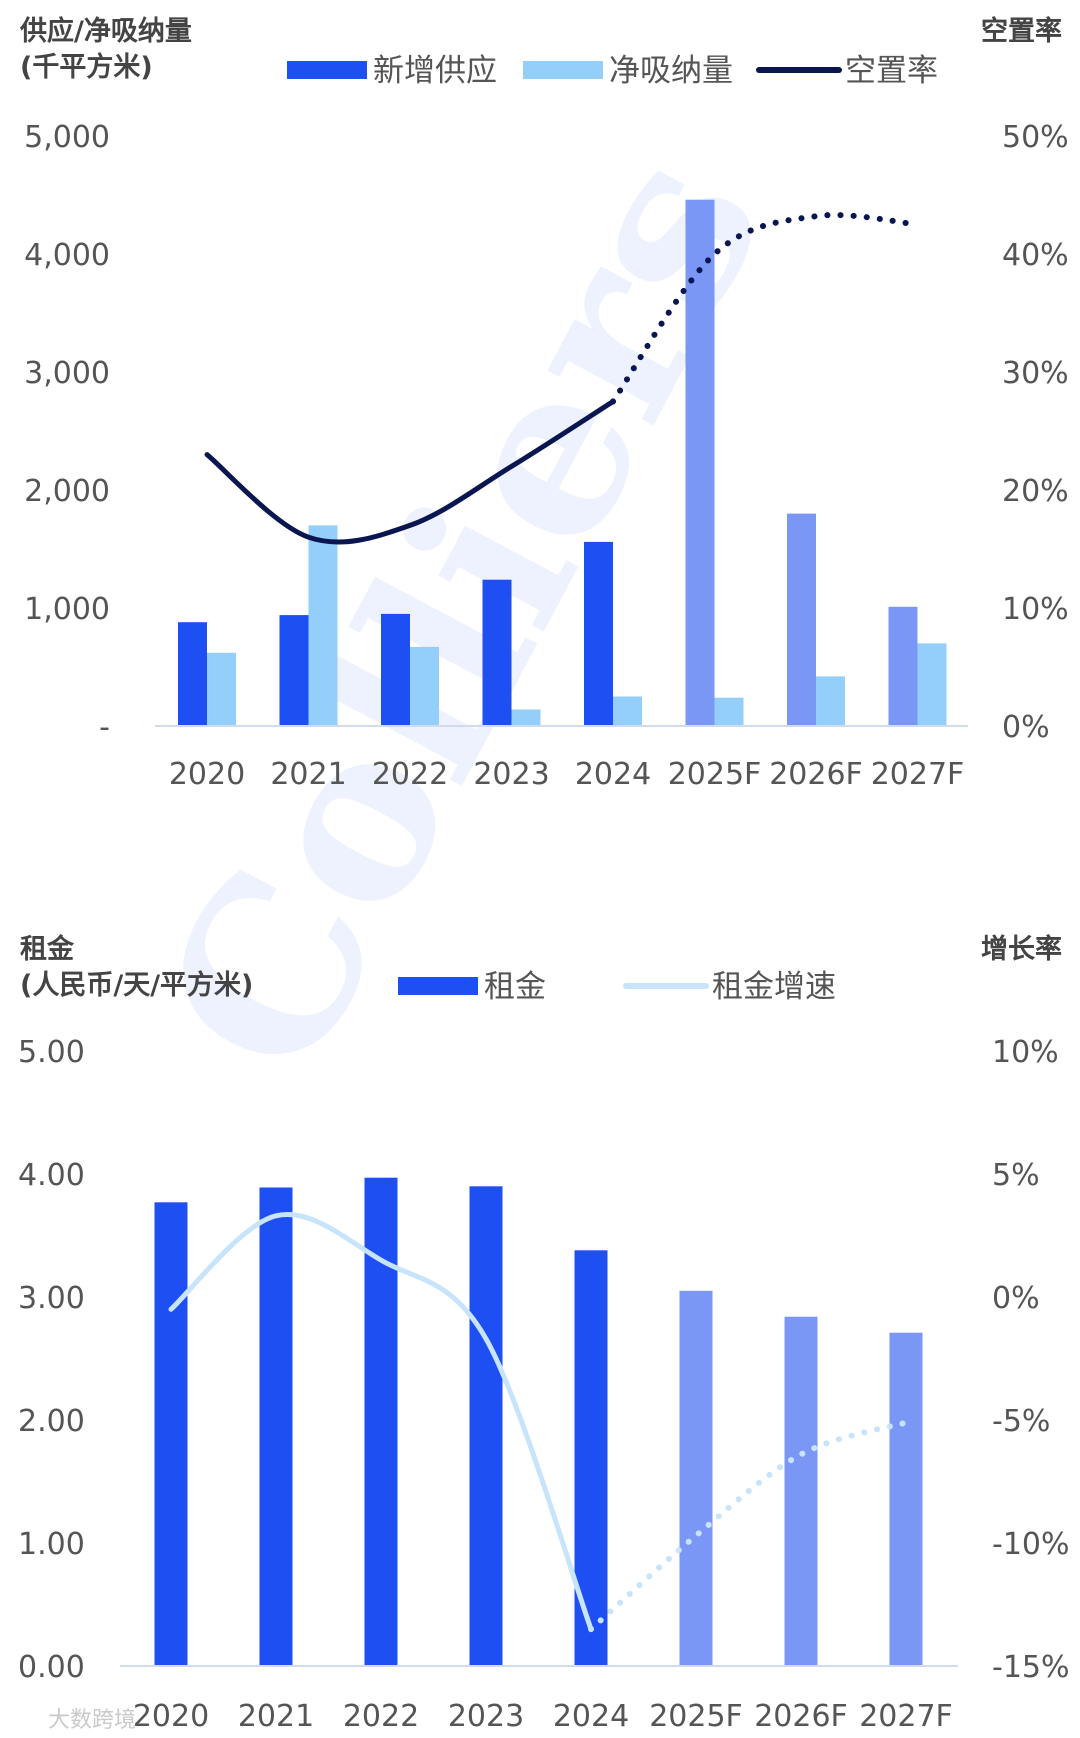 This screenshot has height=1738, width=1080. What do you see at coordinates (1021, 1421) in the screenshot?
I see `y2-tick-label: -5%` at bounding box center [1021, 1421].